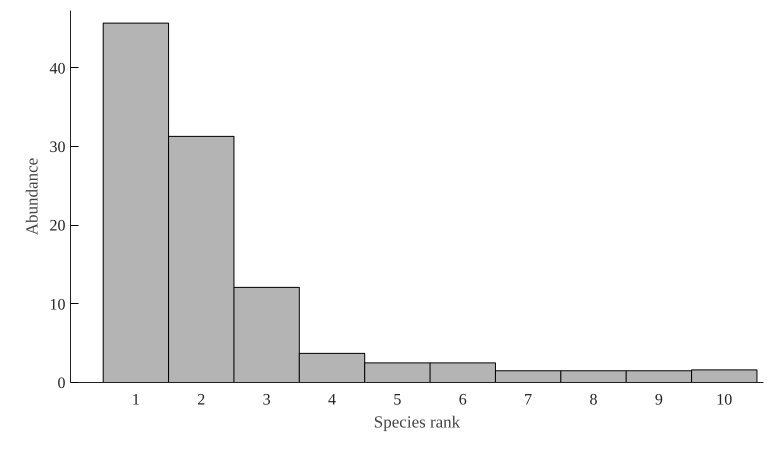 This screenshot has width=773, height=452. What do you see at coordinates (32, 197) in the screenshot?
I see `y-axis-title: Abundance` at bounding box center [32, 197].